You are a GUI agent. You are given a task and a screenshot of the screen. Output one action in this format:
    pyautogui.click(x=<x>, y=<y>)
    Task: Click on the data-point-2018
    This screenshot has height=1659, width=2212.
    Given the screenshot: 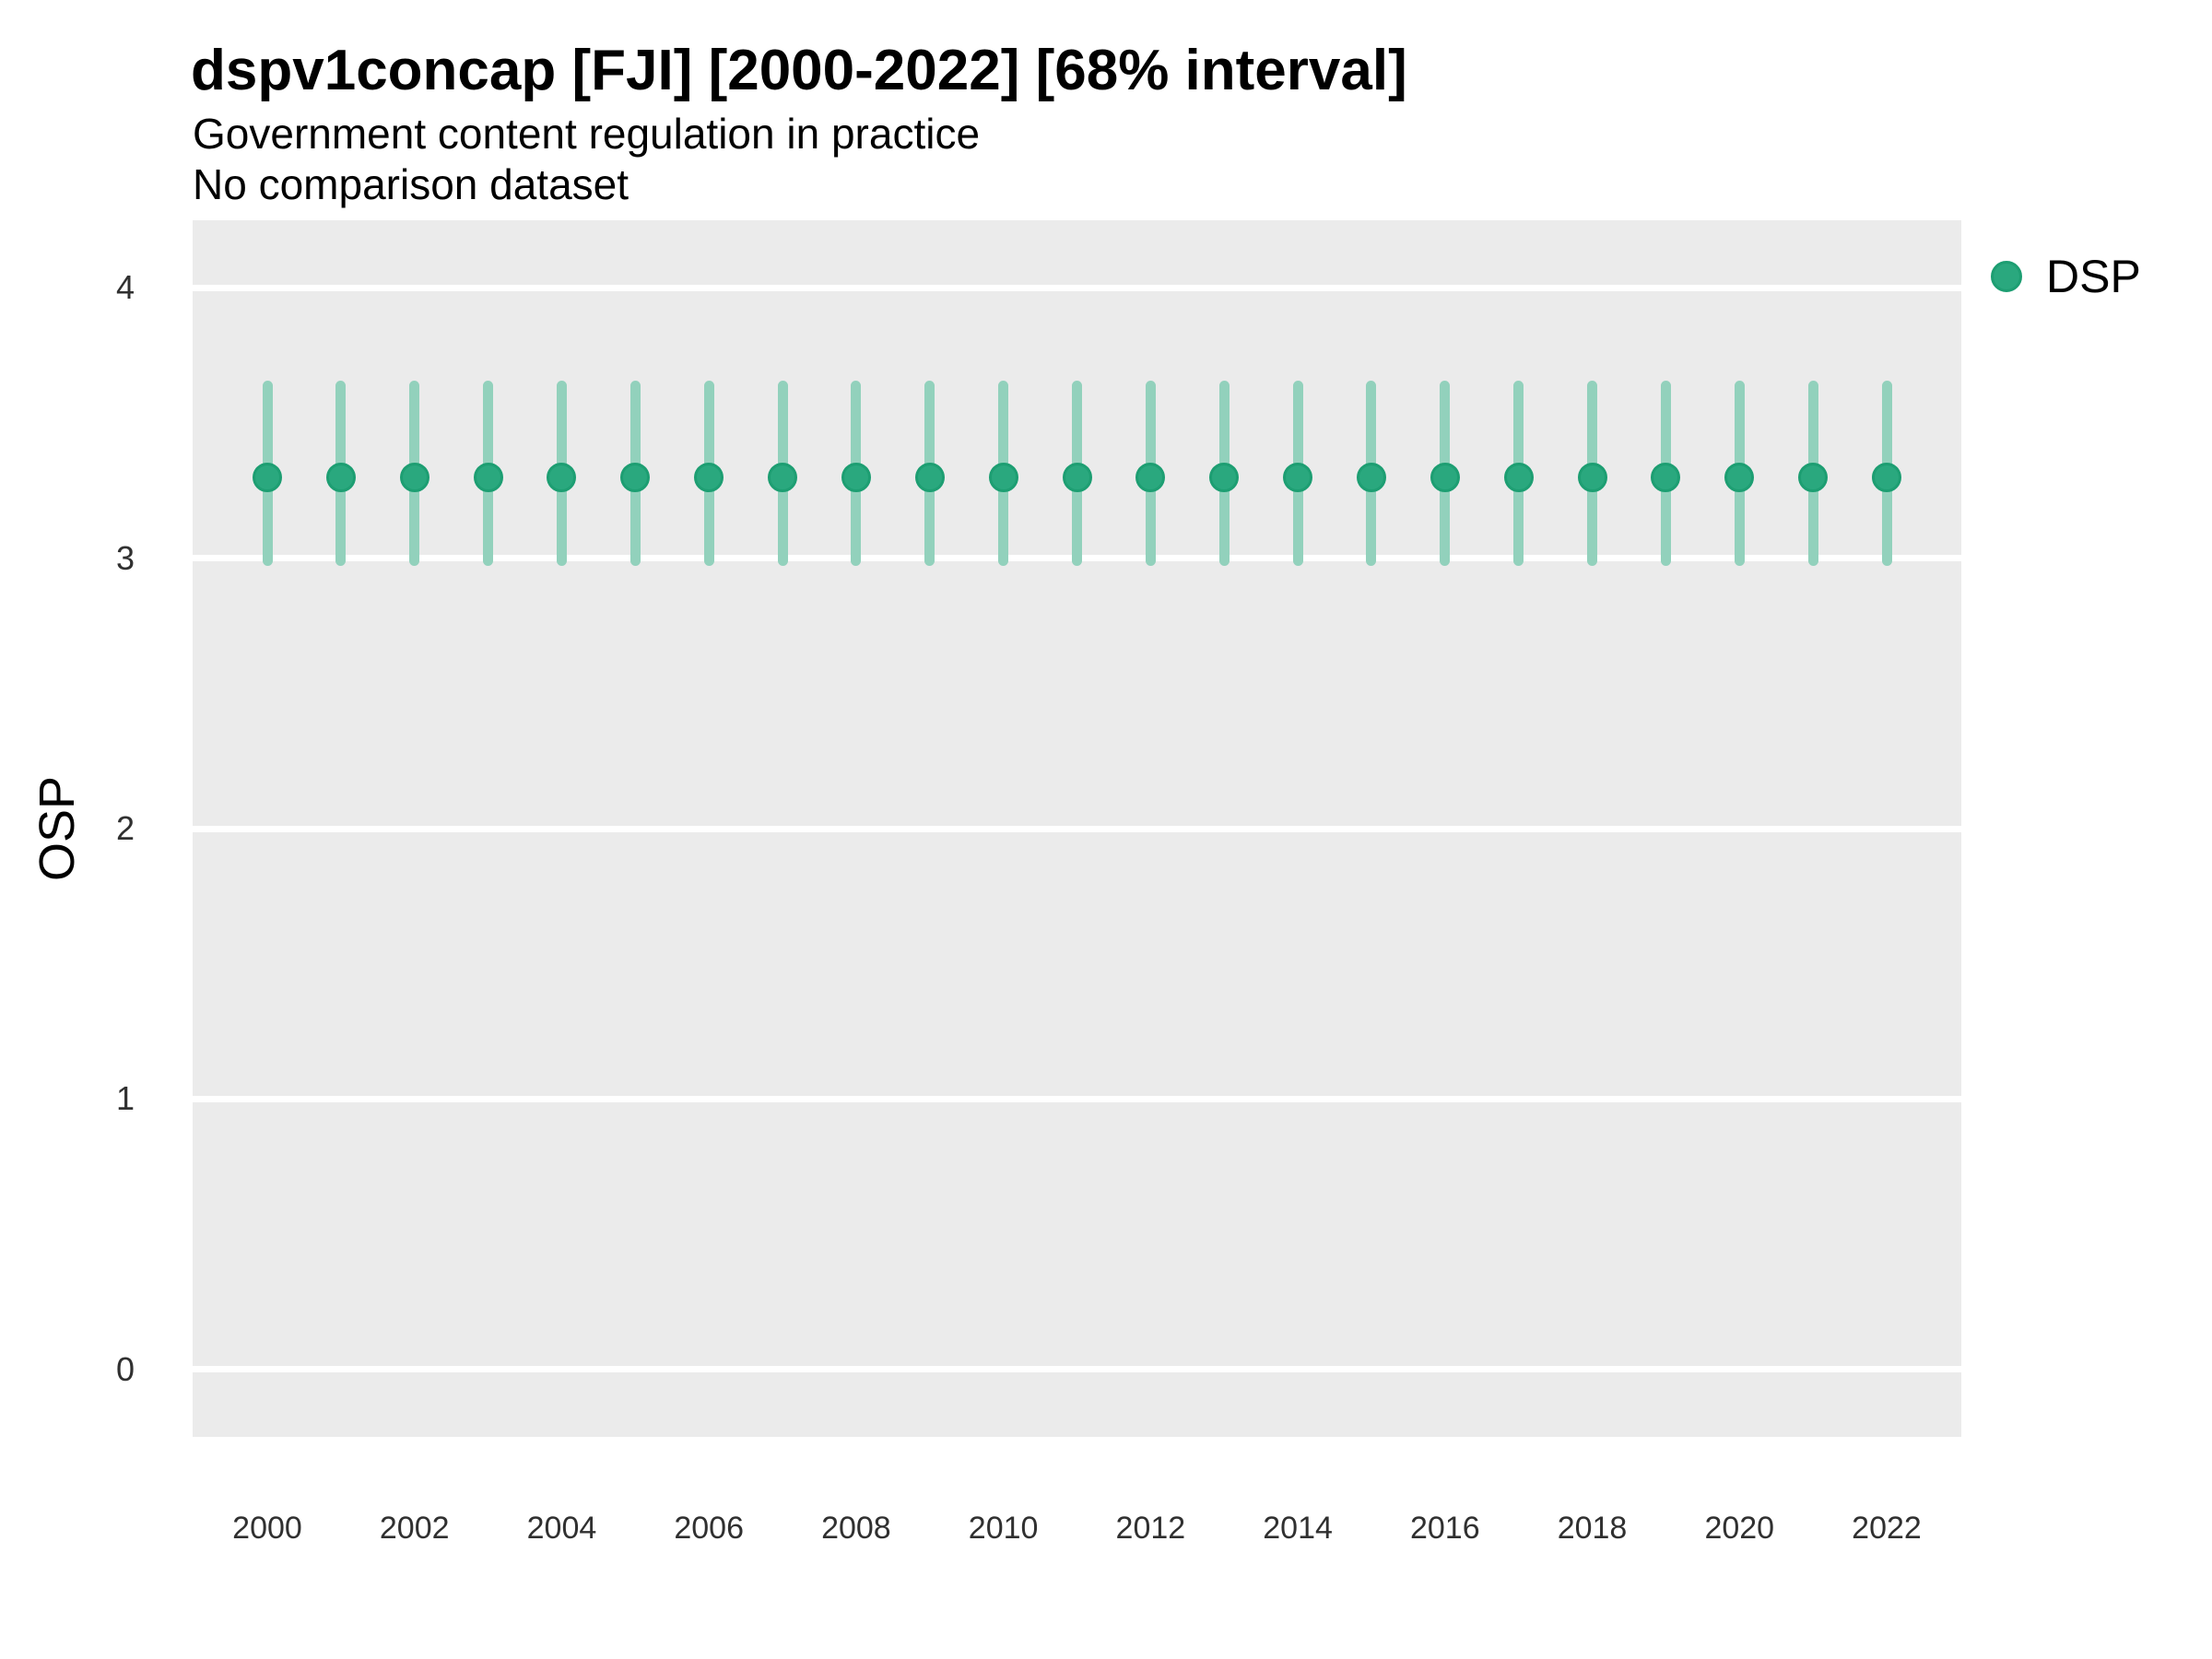 What is the action you would take?
    pyautogui.click(x=1592, y=477)
    